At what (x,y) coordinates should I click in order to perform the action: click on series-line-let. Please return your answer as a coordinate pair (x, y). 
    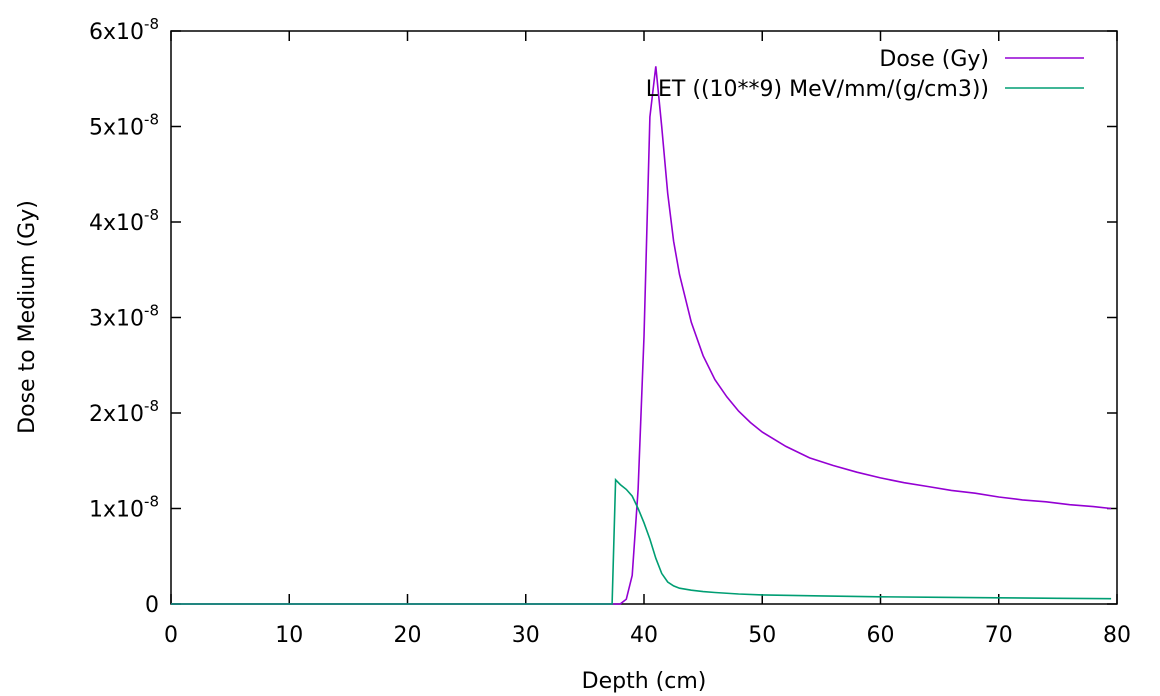
    Looking at the image, I should click on (641, 541).